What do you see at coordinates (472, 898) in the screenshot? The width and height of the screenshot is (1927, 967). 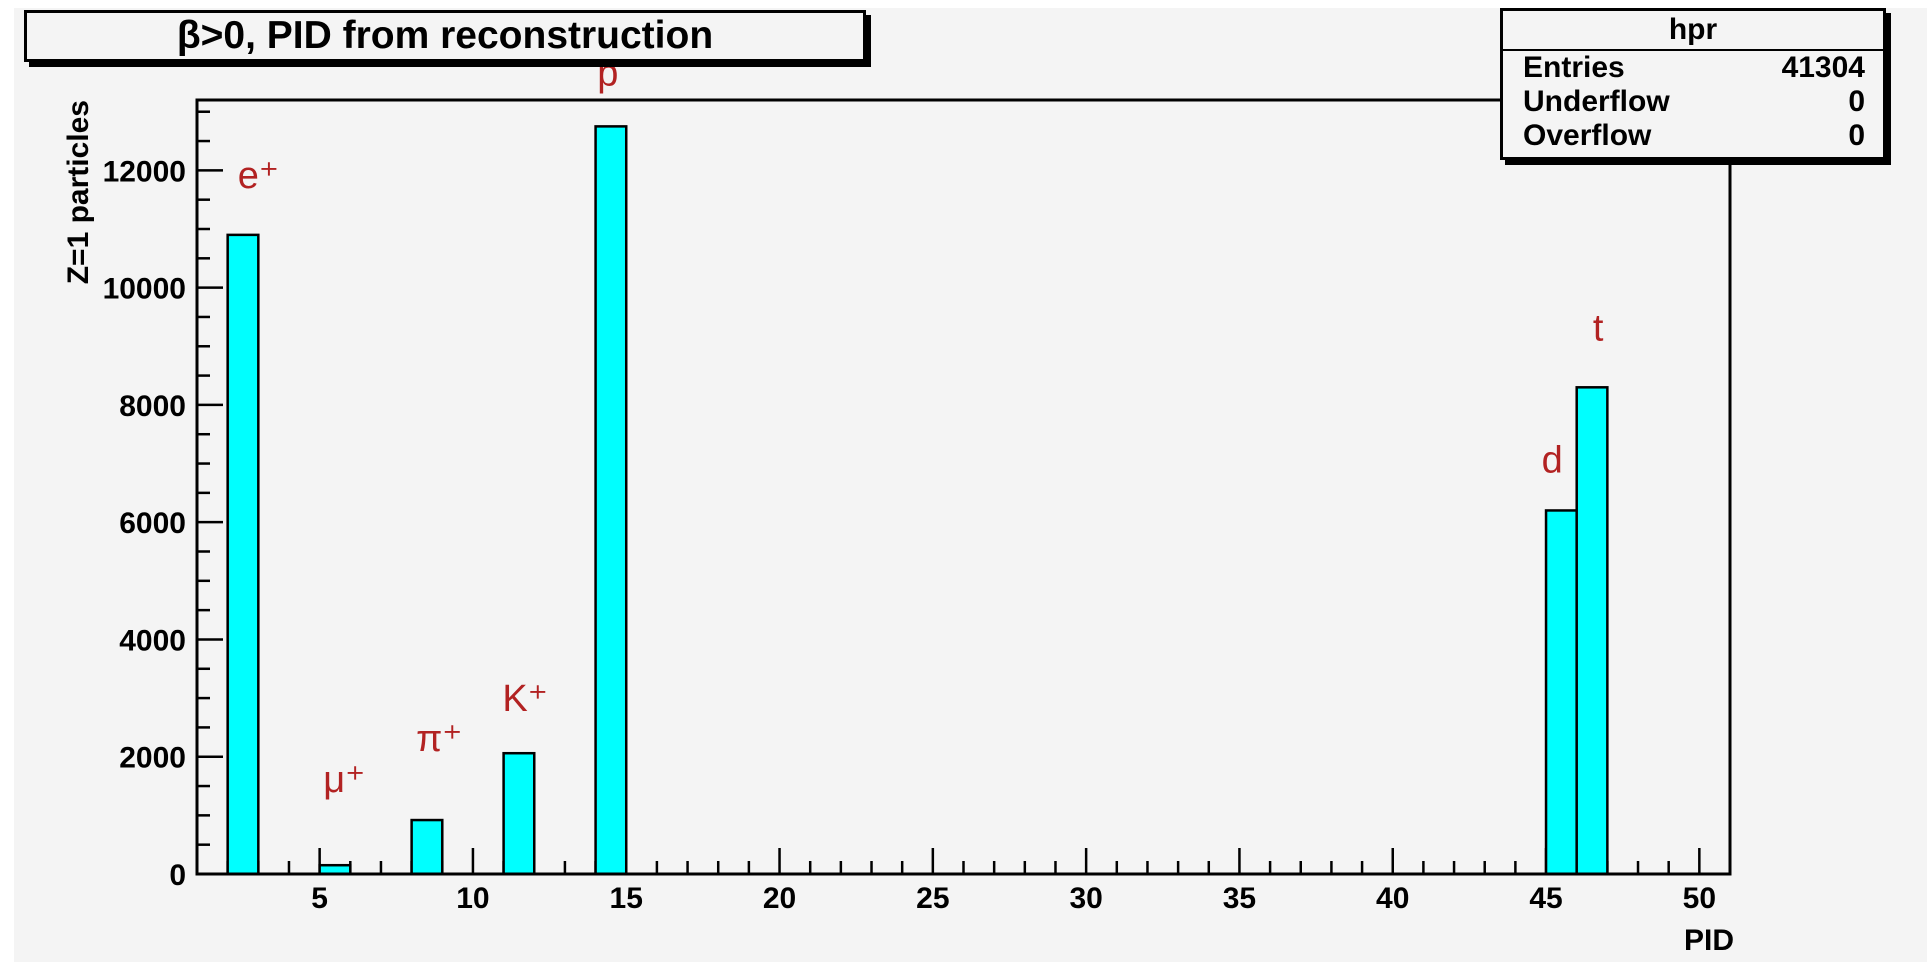 I see `x-tick-label: 10` at bounding box center [472, 898].